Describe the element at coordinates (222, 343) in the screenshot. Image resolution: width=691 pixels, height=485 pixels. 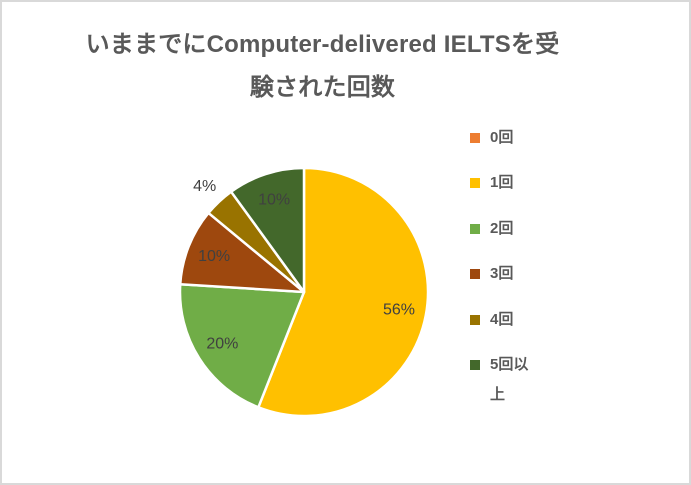
I see `data-label-2回: 20%` at that location.